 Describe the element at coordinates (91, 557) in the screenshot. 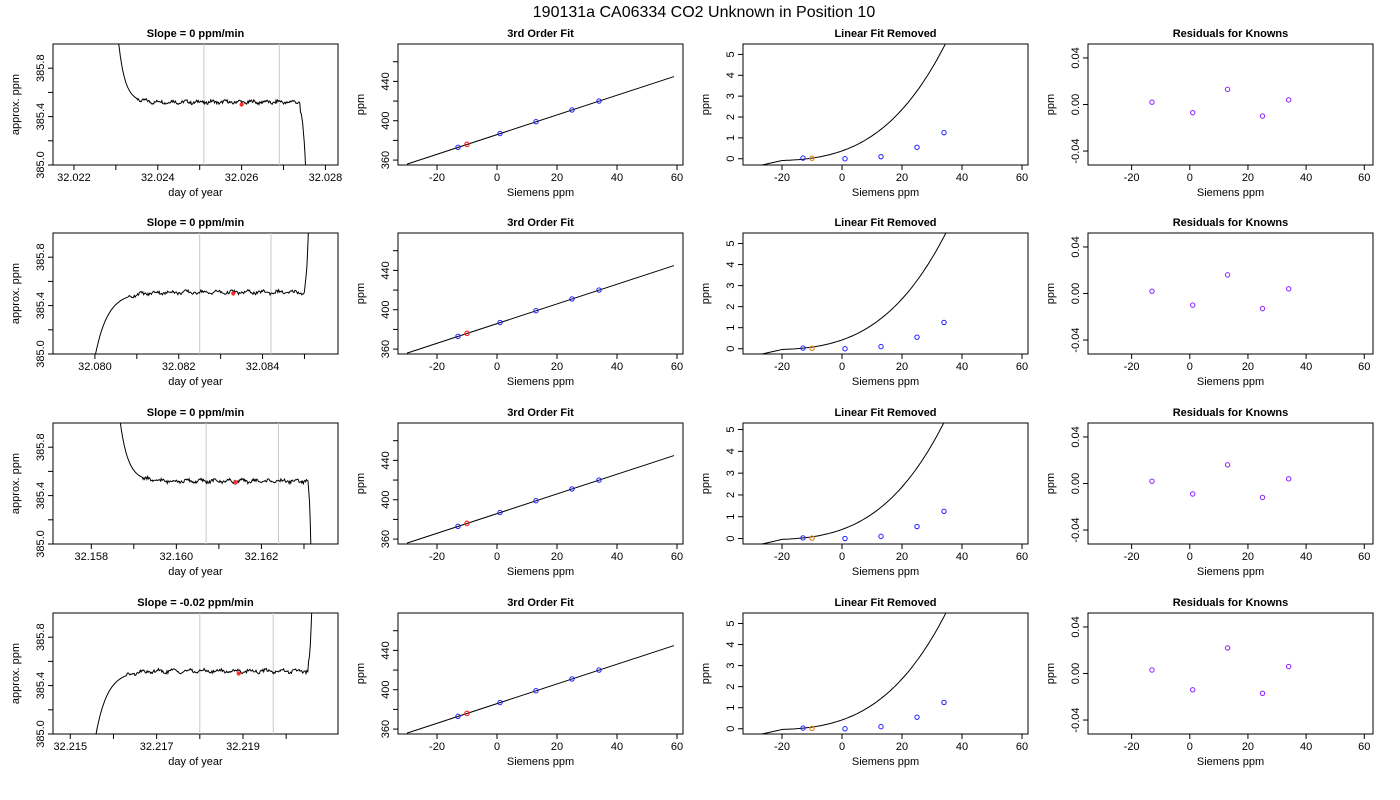

I see `x-tick-label: 32.158` at that location.